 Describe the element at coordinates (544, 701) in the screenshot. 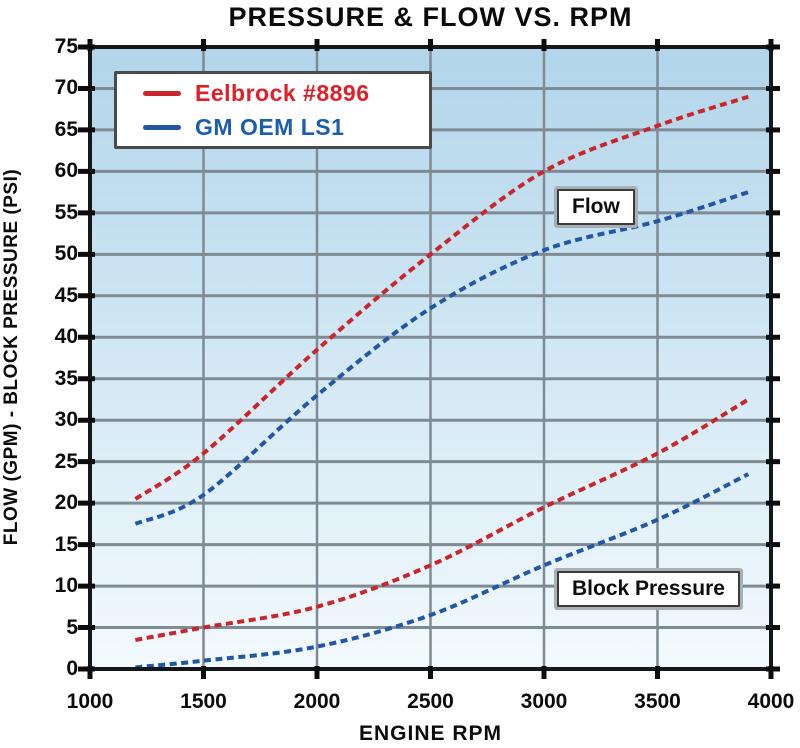

I see `x-tick-label: 3000` at that location.